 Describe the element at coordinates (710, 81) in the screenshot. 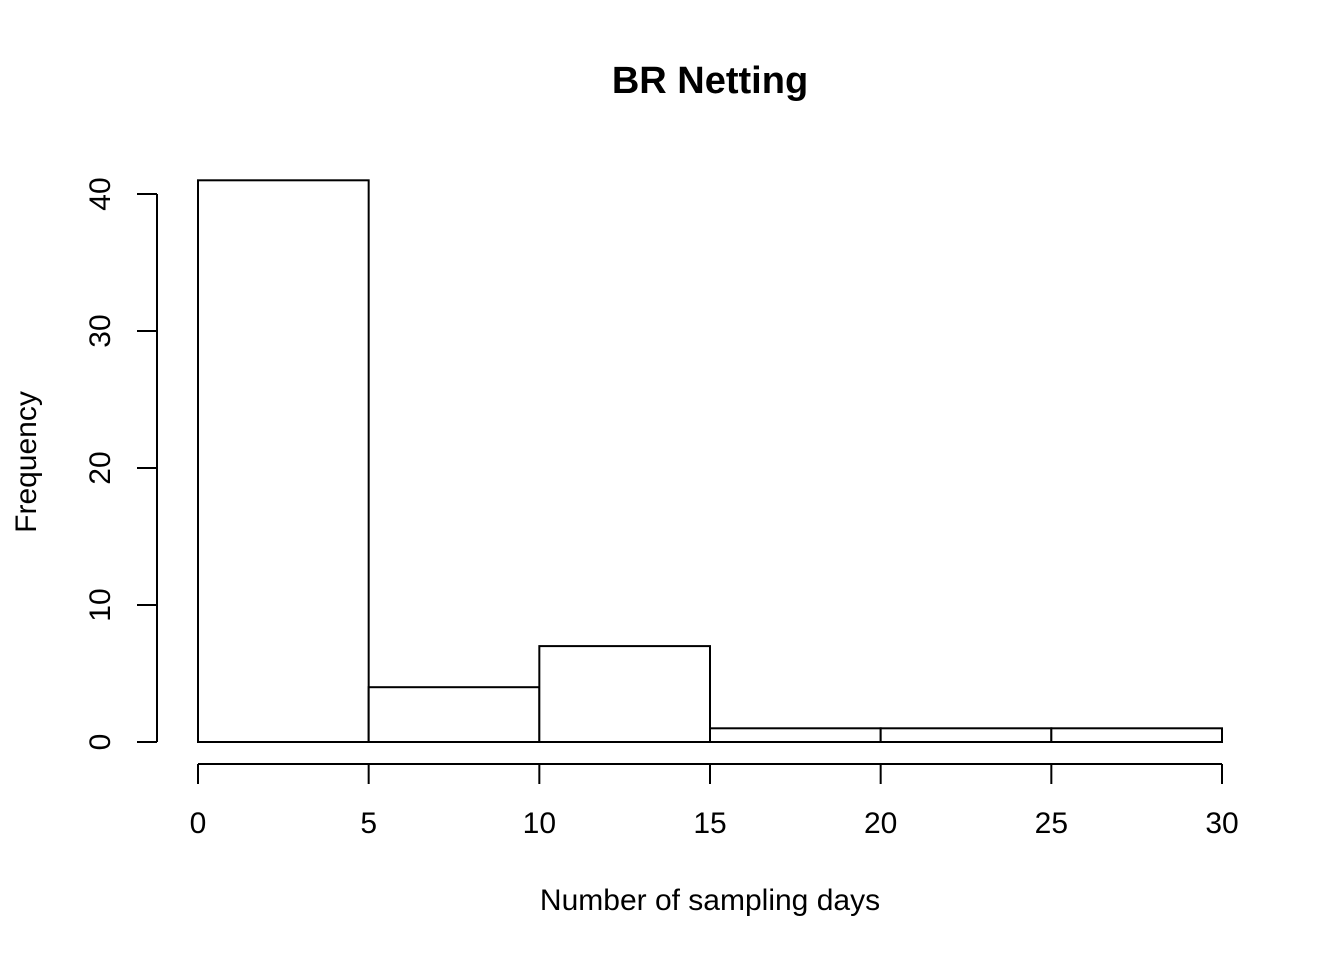

I see `chart-title: BR Netting` at that location.